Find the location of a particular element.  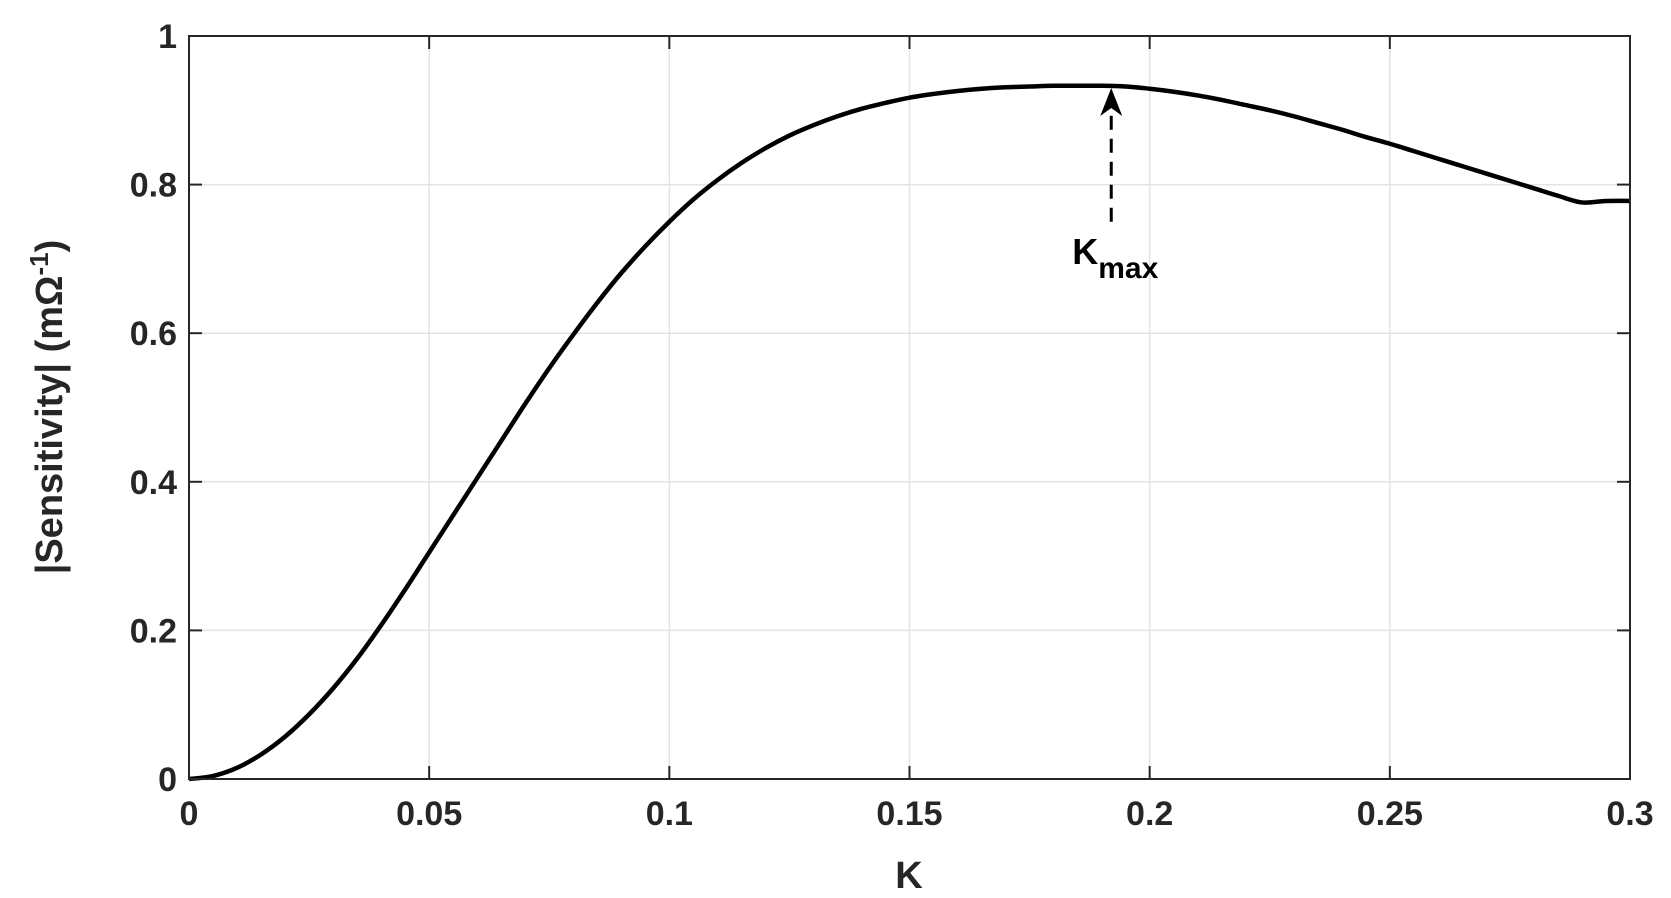

x-tick-label: 0.2 is located at coordinates (1149, 814).